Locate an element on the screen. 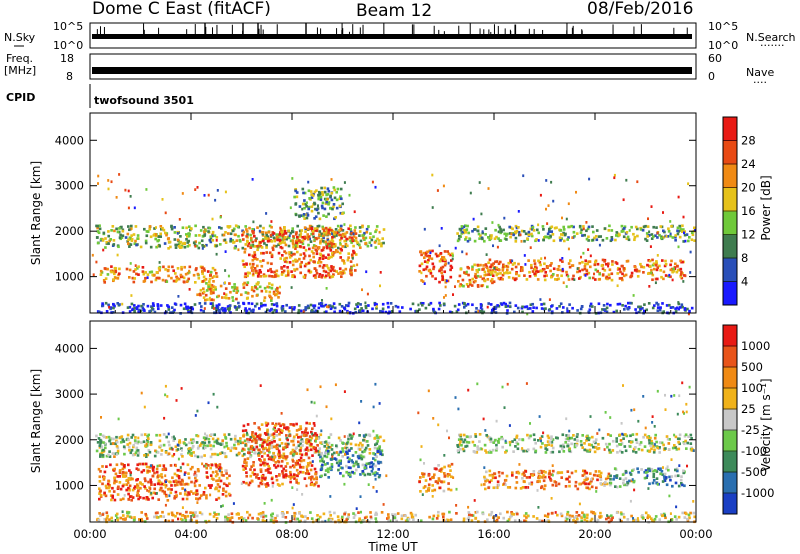  nsearch-label: N.Search is located at coordinates (771, 37).